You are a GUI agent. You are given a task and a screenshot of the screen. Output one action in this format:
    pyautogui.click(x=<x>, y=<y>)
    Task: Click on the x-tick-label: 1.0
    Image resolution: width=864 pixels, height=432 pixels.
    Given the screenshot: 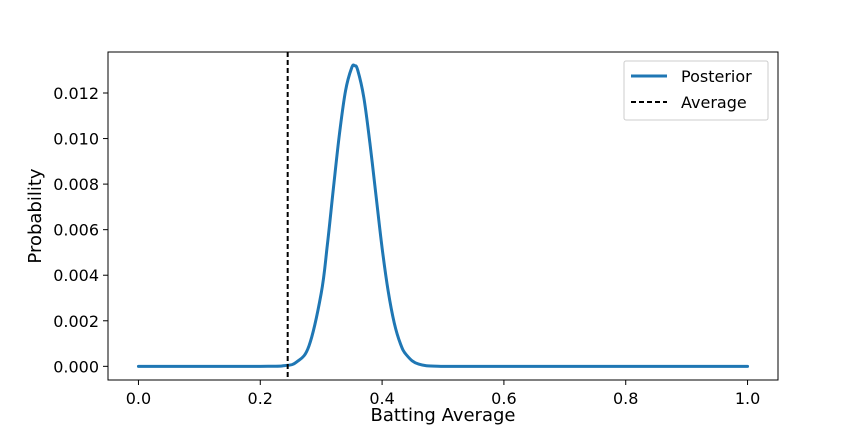 What is the action you would take?
    pyautogui.click(x=747, y=398)
    